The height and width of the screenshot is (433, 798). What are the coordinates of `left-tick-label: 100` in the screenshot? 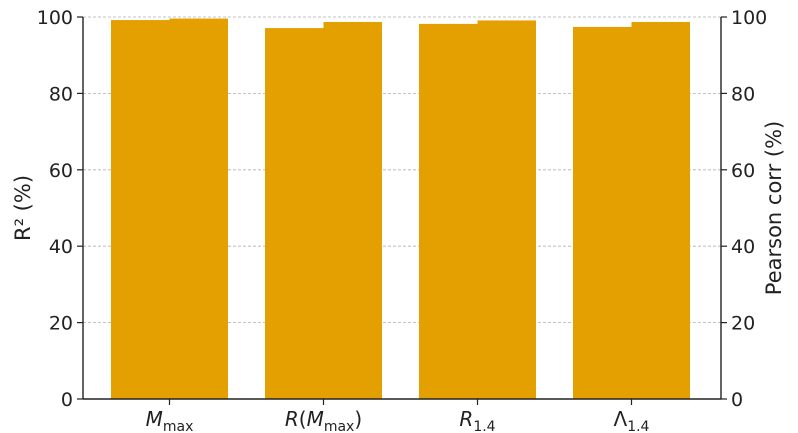 It's located at (55, 18).